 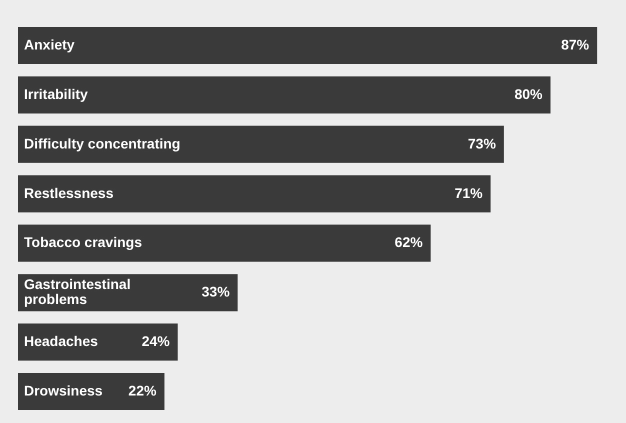 I want to click on data-label: 87%, so click(x=575, y=44).